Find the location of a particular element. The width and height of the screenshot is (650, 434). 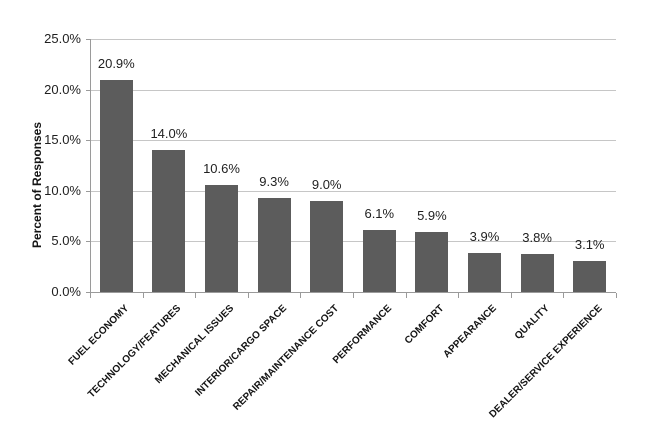

bar-interior-cargo-space is located at coordinates (274, 244).